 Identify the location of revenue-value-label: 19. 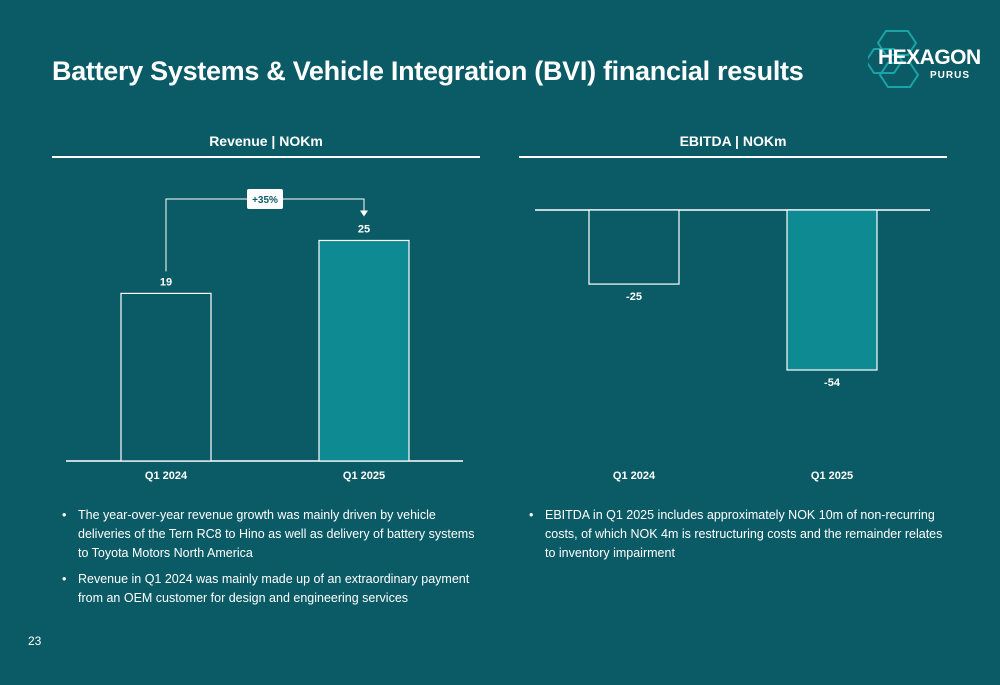
(166, 282).